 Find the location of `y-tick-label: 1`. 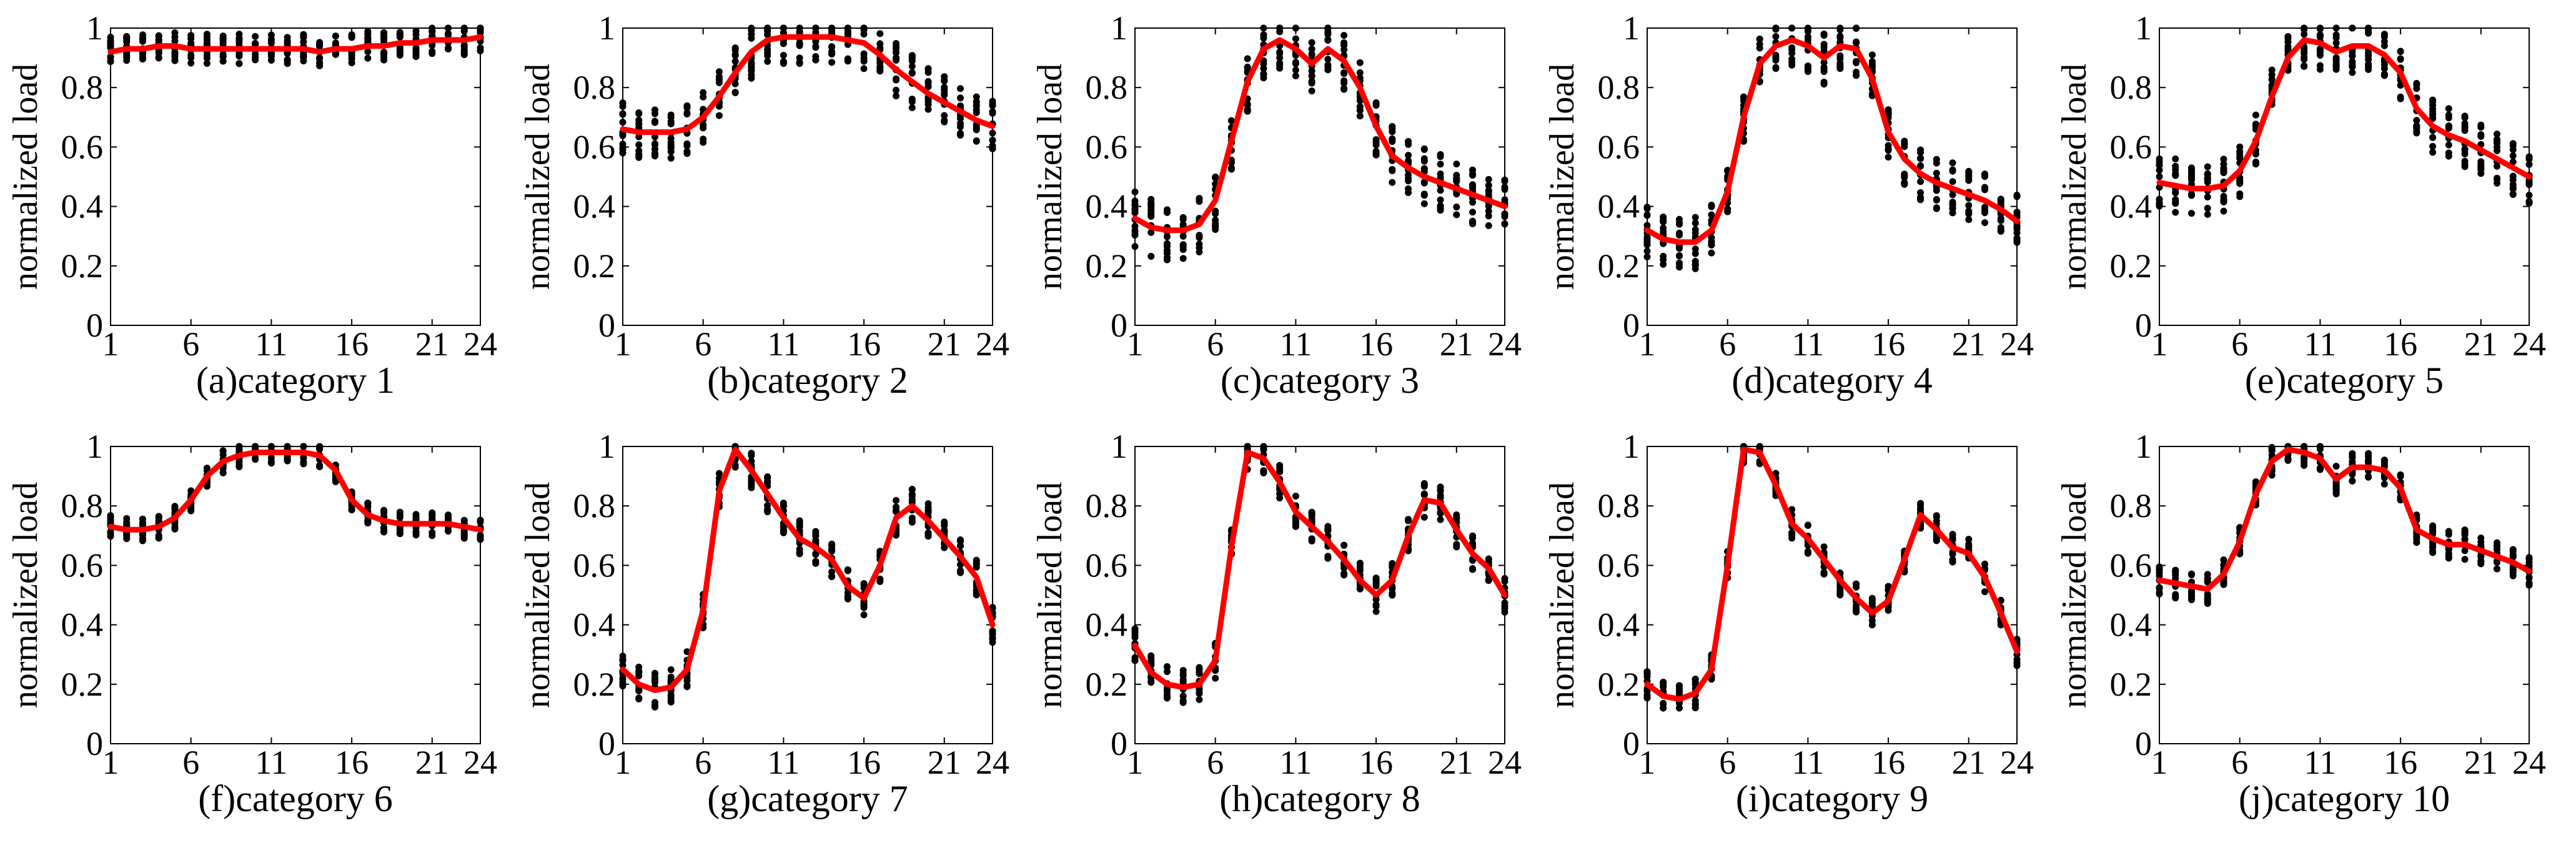

y-tick-label: 1 is located at coordinates (606, 28).